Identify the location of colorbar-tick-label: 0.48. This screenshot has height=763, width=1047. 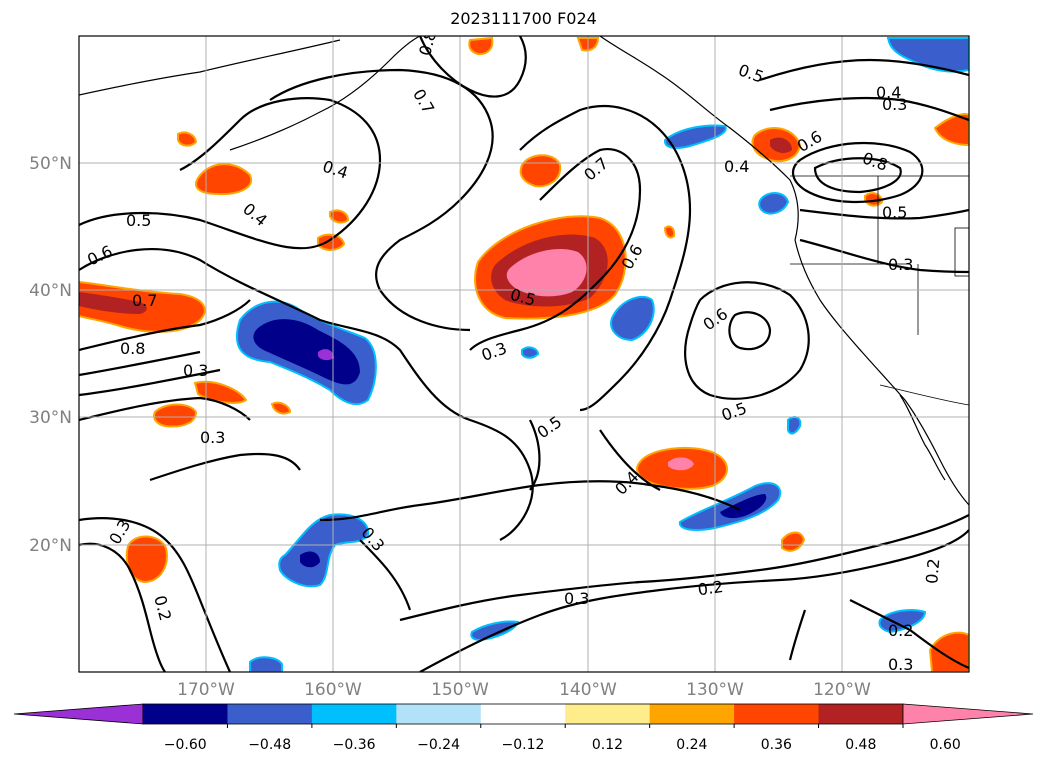
(860, 745).